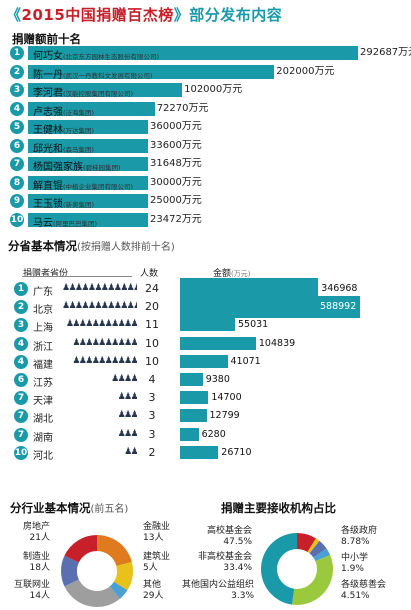 This screenshot has width=411, height=610. What do you see at coordinates (124, 379) in the screenshot?
I see `donor-count-people-icon: ♟♟♟♟` at bounding box center [124, 379].